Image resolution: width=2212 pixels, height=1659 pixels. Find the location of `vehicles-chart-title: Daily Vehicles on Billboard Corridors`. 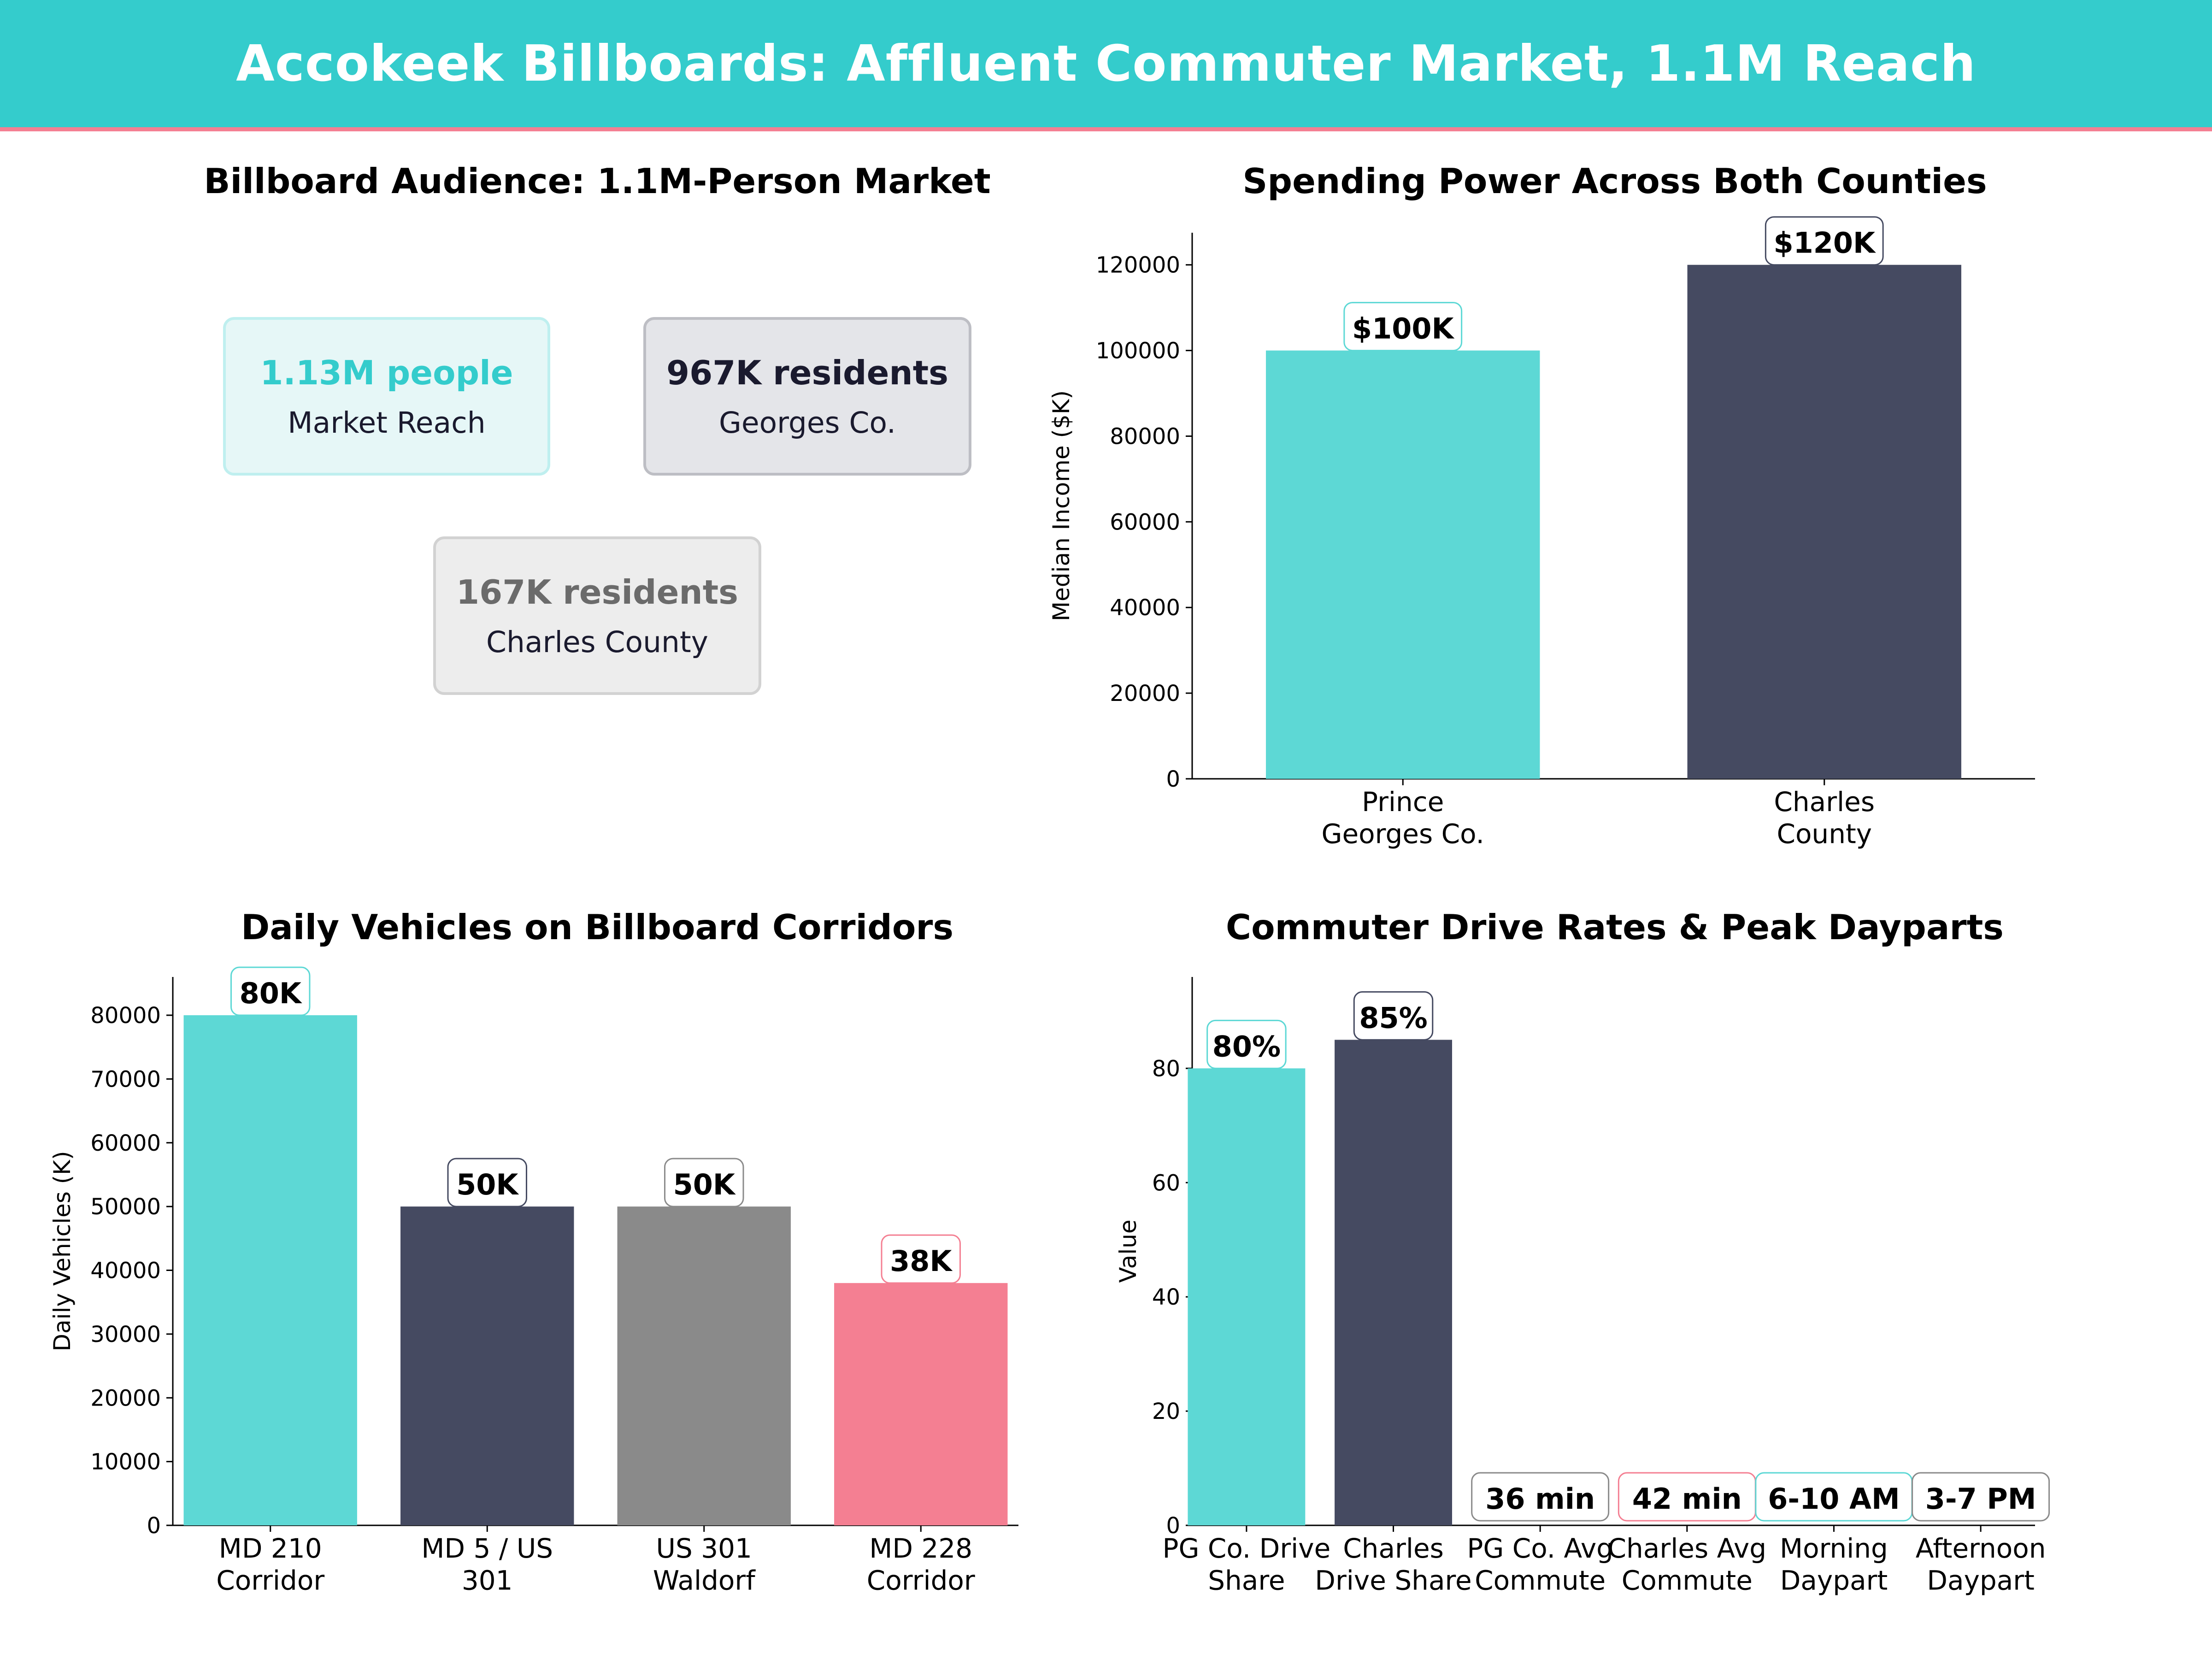

vehicles-chart-title: Daily Vehicles on Billboard Corridors is located at coordinates (597, 927).